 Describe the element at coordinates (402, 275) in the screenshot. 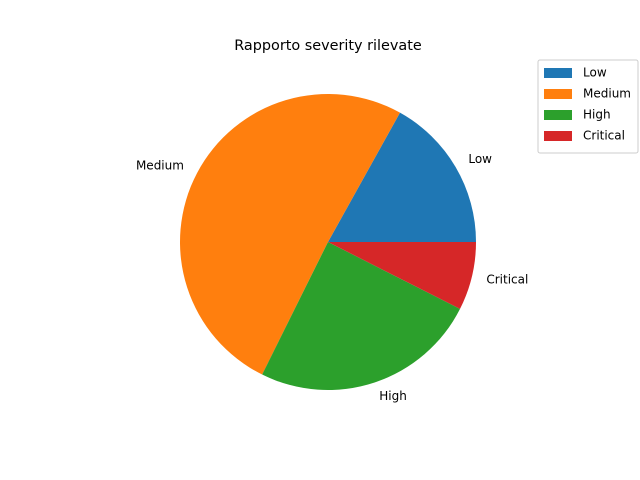

I see `pie-slice-critical` at that location.